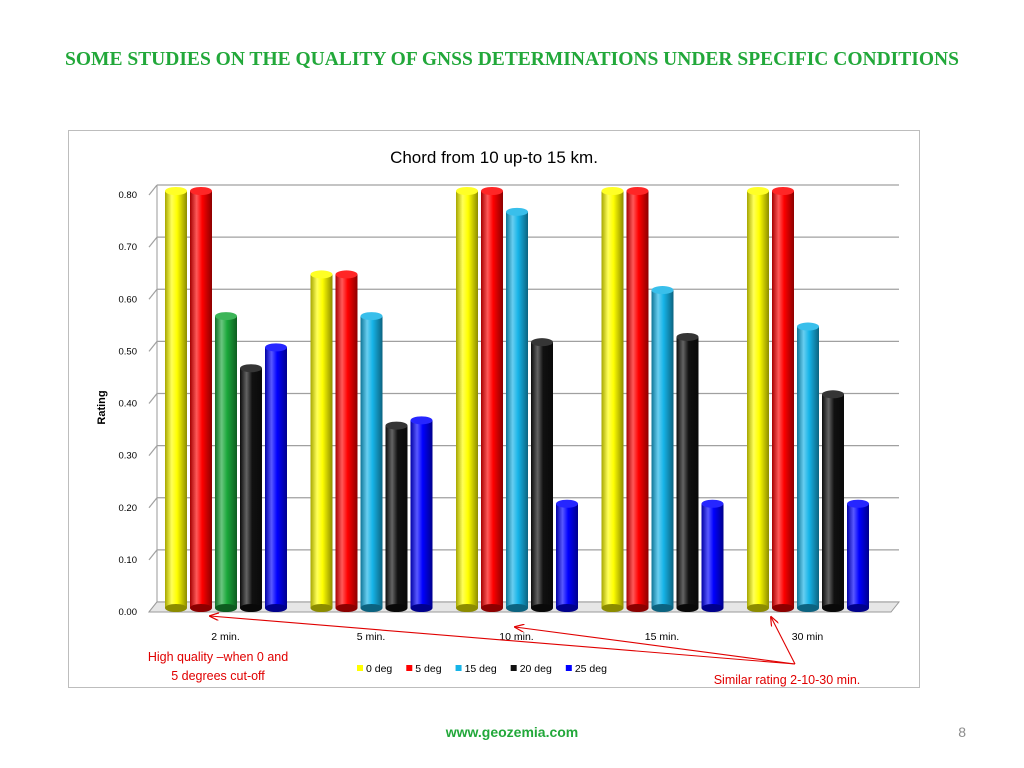 The width and height of the screenshot is (1024, 768). I want to click on y-tick-label: 0.60, so click(128, 299).